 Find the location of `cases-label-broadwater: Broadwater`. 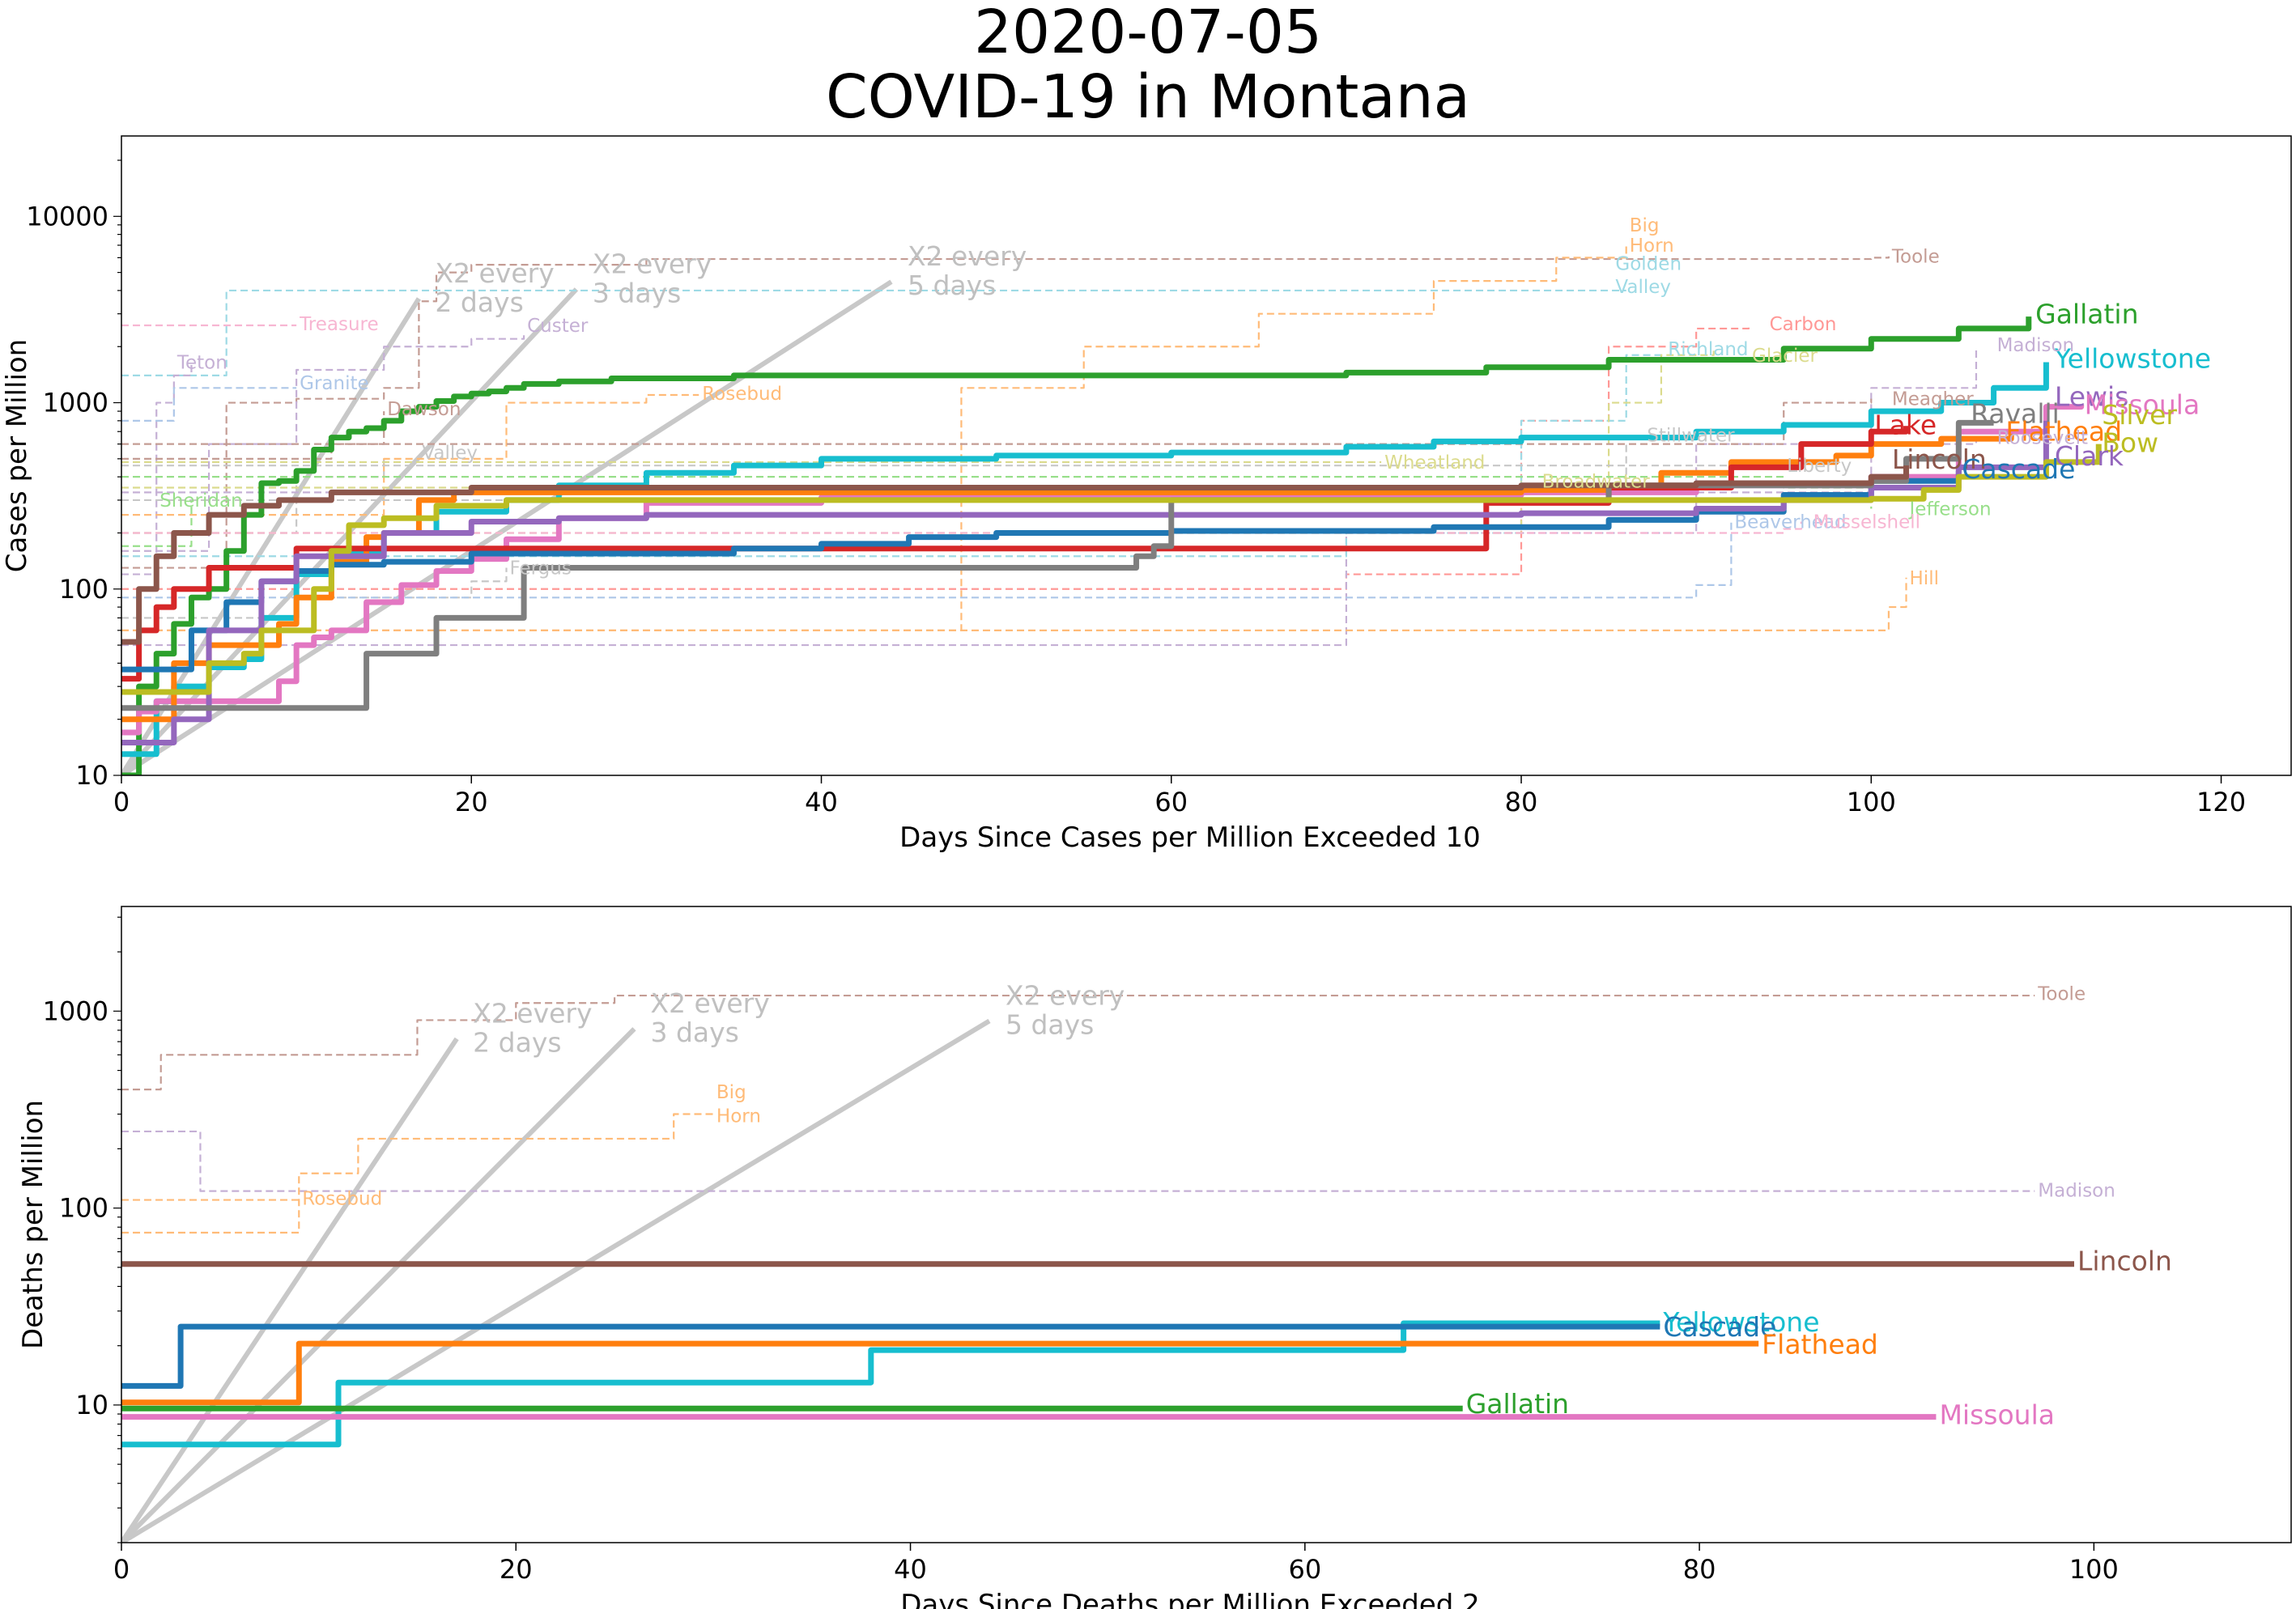

cases-label-broadwater: Broadwater is located at coordinates (1596, 481).